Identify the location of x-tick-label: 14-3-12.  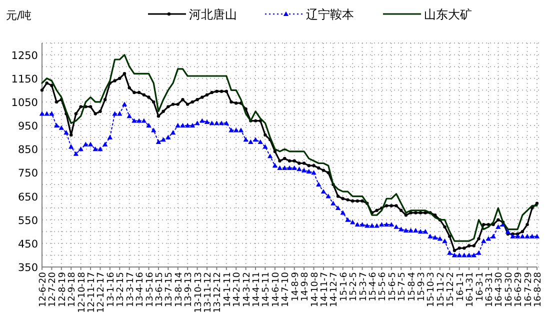
(247, 290).